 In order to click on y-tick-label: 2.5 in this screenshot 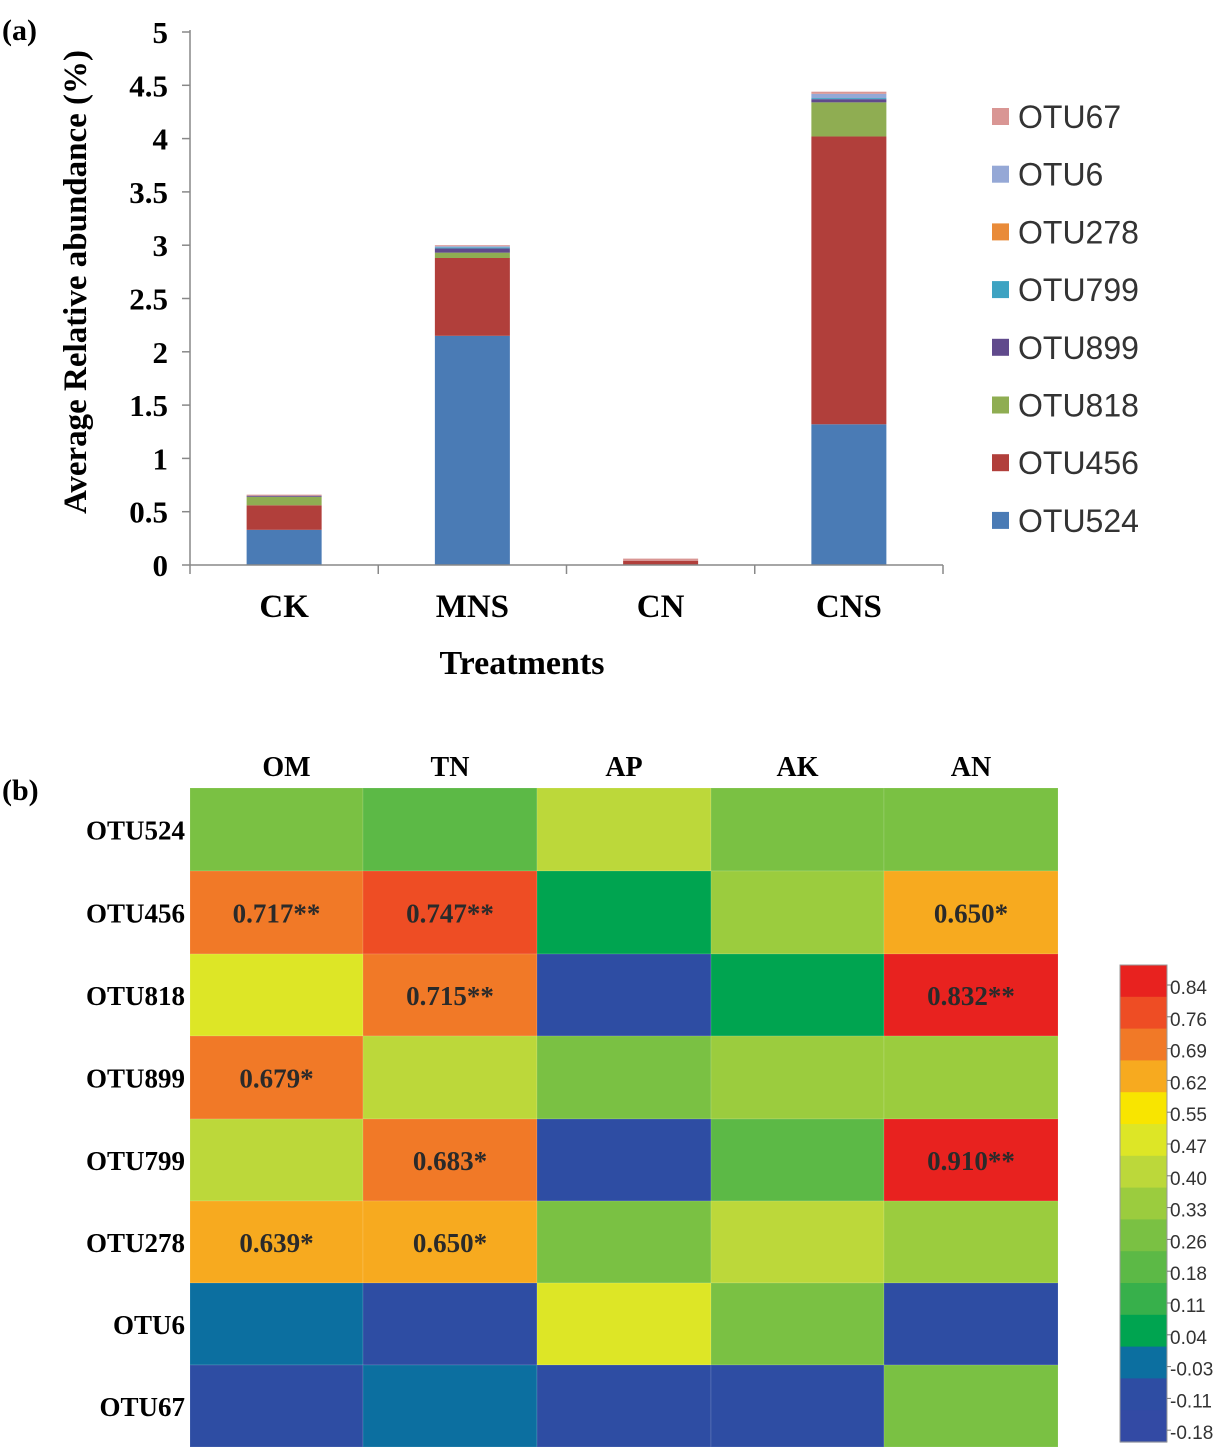, I will do `click(148, 299)`.